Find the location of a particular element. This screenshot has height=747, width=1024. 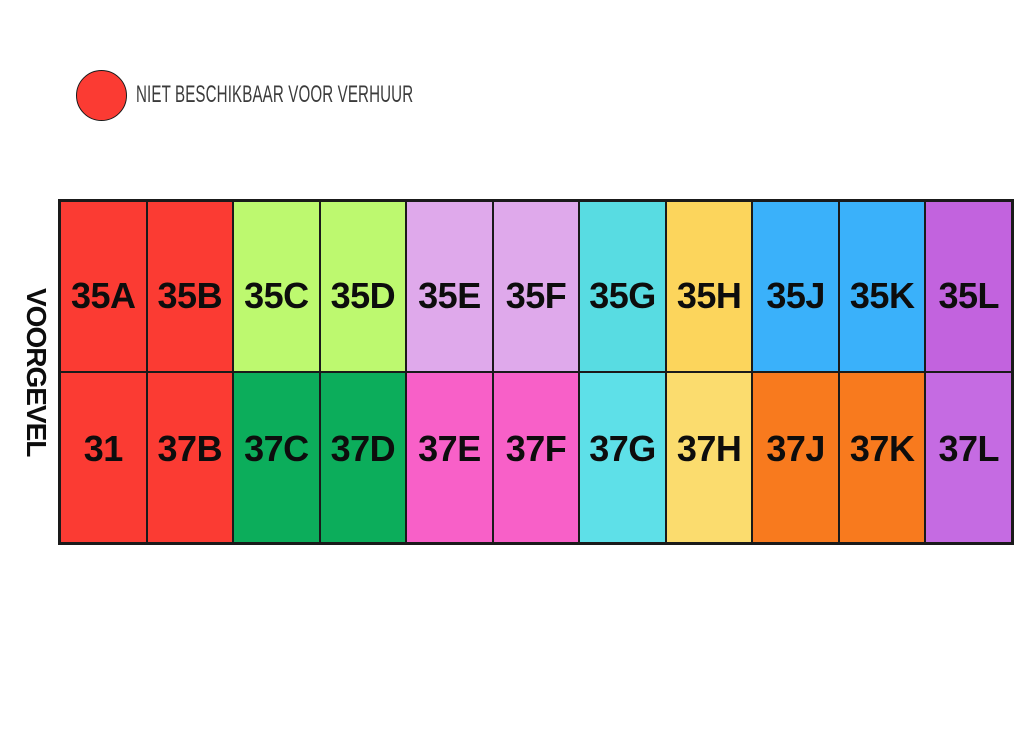

unit-label: 35D is located at coordinates (363, 295).